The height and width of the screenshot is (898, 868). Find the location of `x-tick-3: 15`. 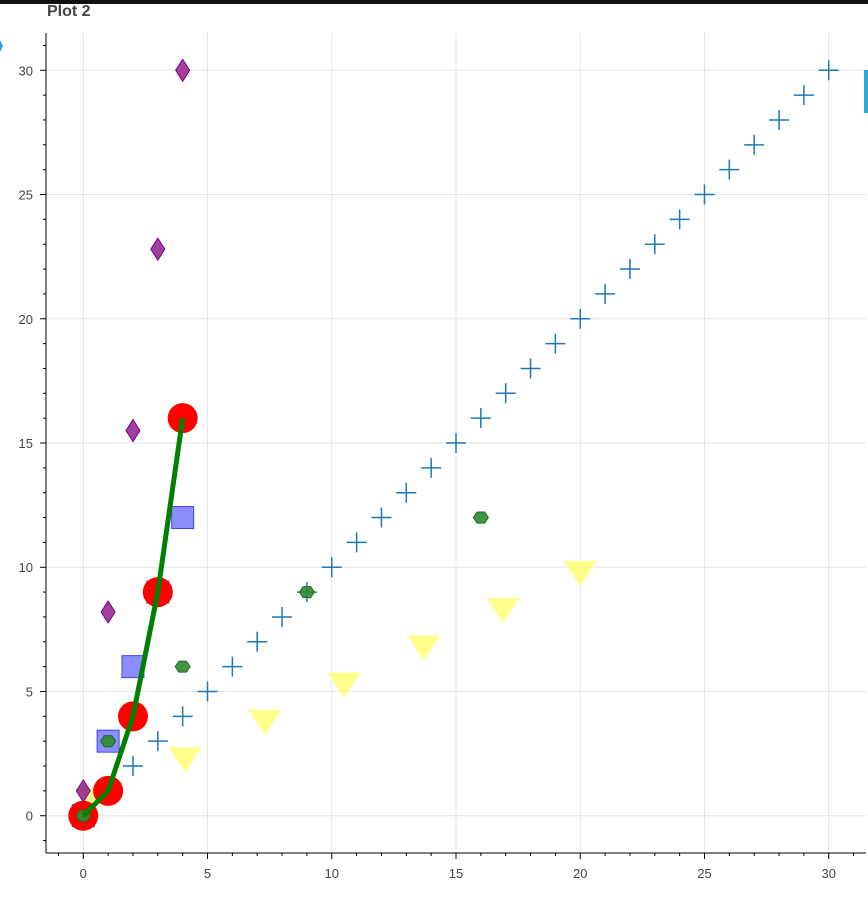

x-tick-3: 15 is located at coordinates (456, 867).